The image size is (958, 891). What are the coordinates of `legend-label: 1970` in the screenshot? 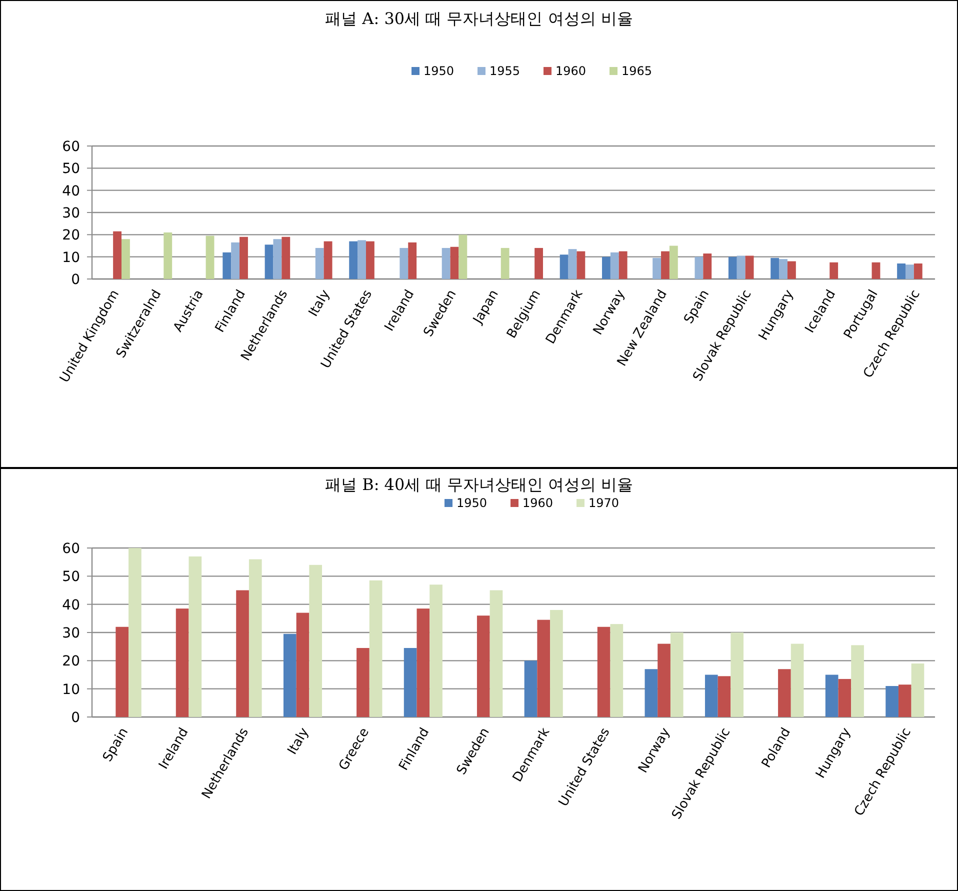 It's located at (604, 503).